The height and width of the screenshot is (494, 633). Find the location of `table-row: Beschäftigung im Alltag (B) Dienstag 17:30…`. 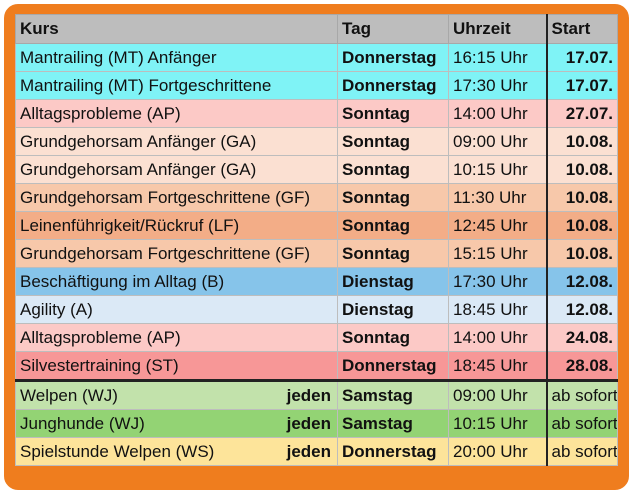

table-row: Beschäftigung im Alltag (B) Dienstag 17:30… is located at coordinates (316, 281).